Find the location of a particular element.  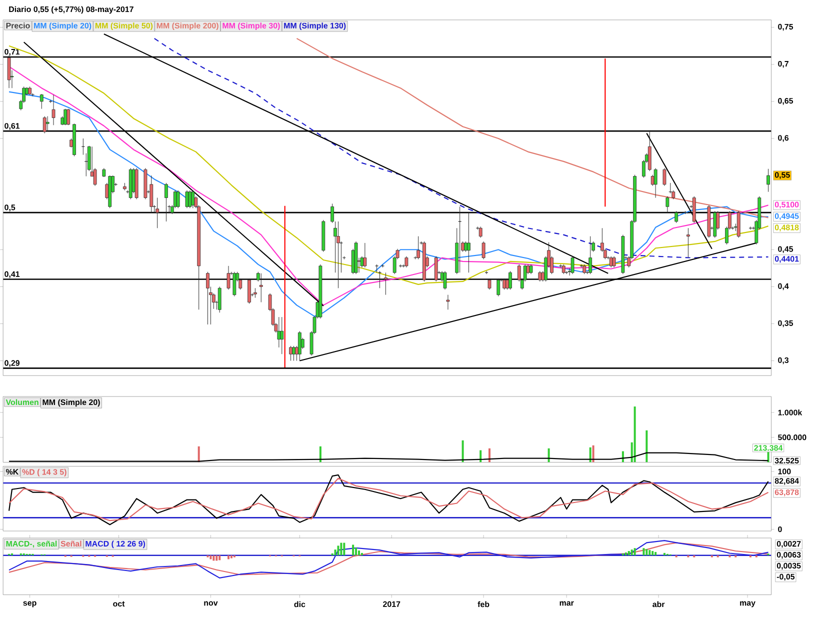

line-series is located at coordinates (388, 457).